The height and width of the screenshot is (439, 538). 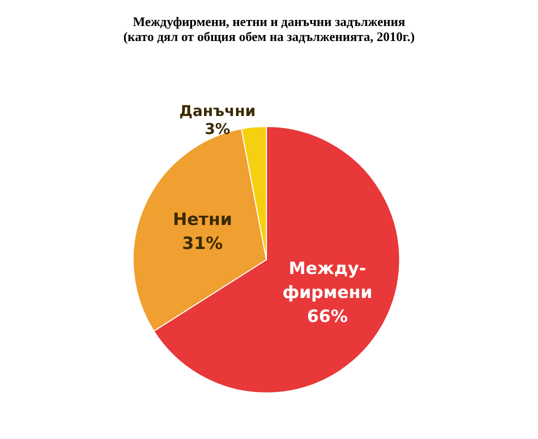 What do you see at coordinates (202, 244) in the screenshot?
I see `data-label: 31%` at bounding box center [202, 244].